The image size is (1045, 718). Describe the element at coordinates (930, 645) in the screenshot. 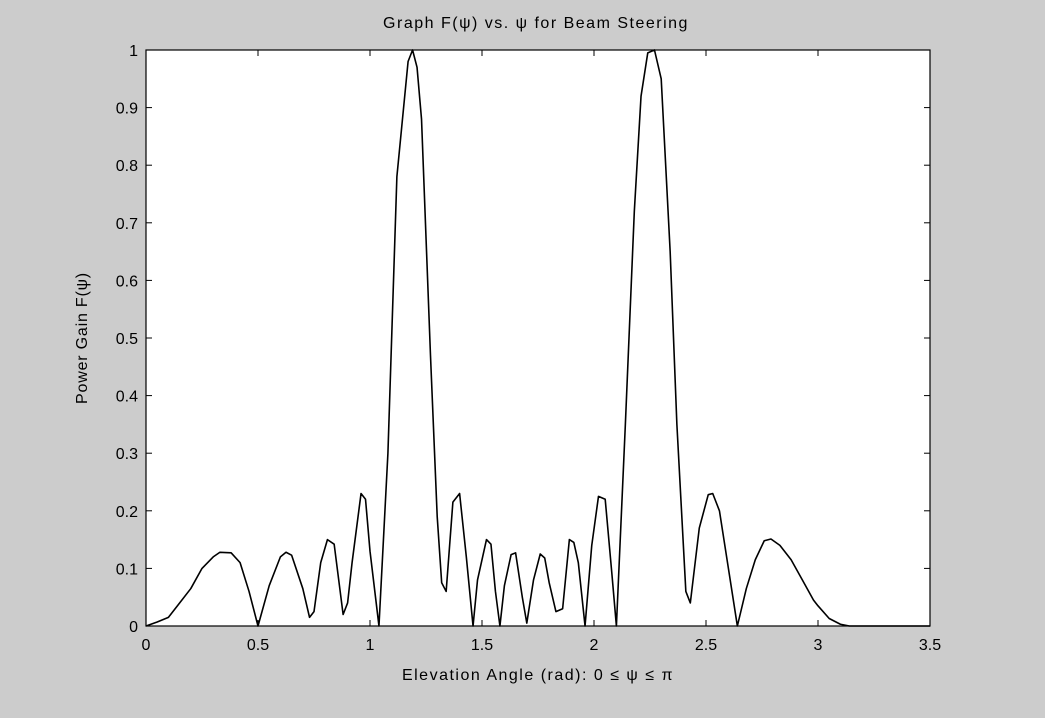

I see `x-tick-label: 3.5` at that location.